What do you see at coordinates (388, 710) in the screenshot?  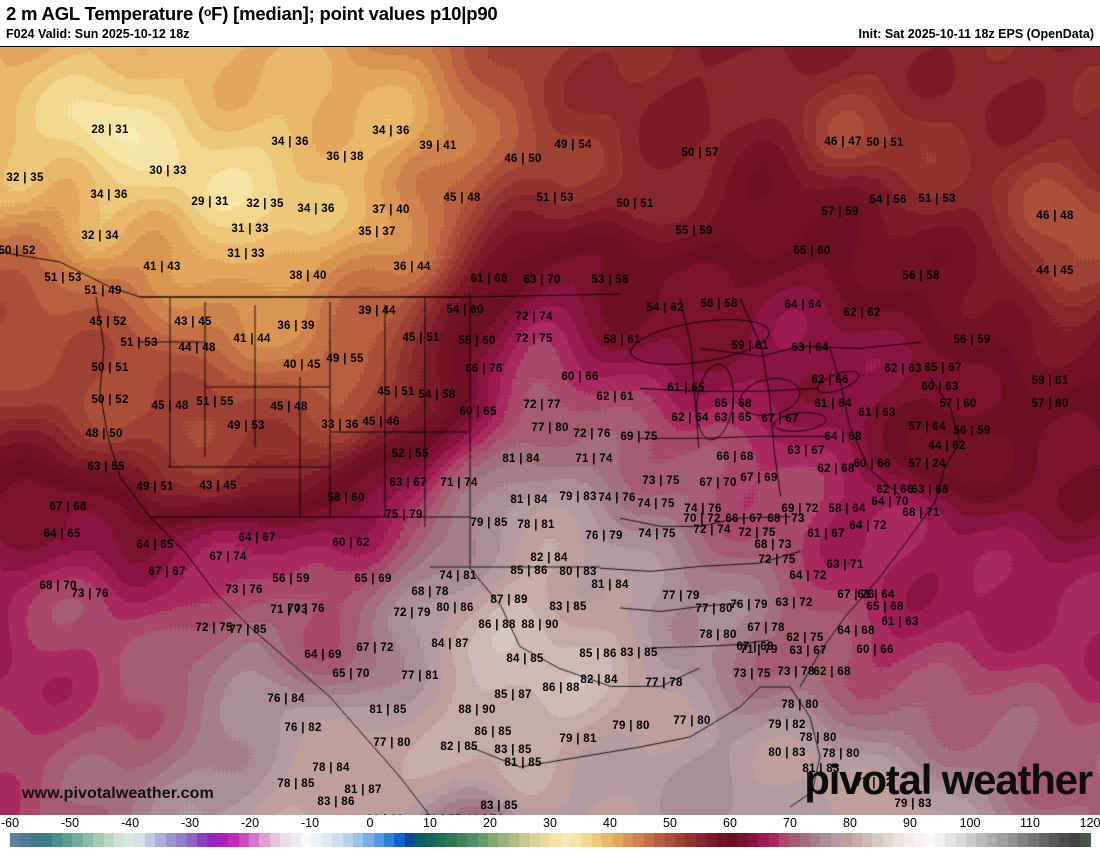 I see `station-point-value: 81 | 85` at bounding box center [388, 710].